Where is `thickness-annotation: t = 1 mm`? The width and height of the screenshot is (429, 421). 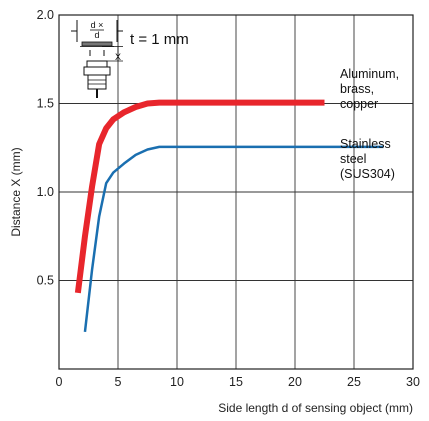 thickness-annotation: t = 1 mm is located at coordinates (159, 39).